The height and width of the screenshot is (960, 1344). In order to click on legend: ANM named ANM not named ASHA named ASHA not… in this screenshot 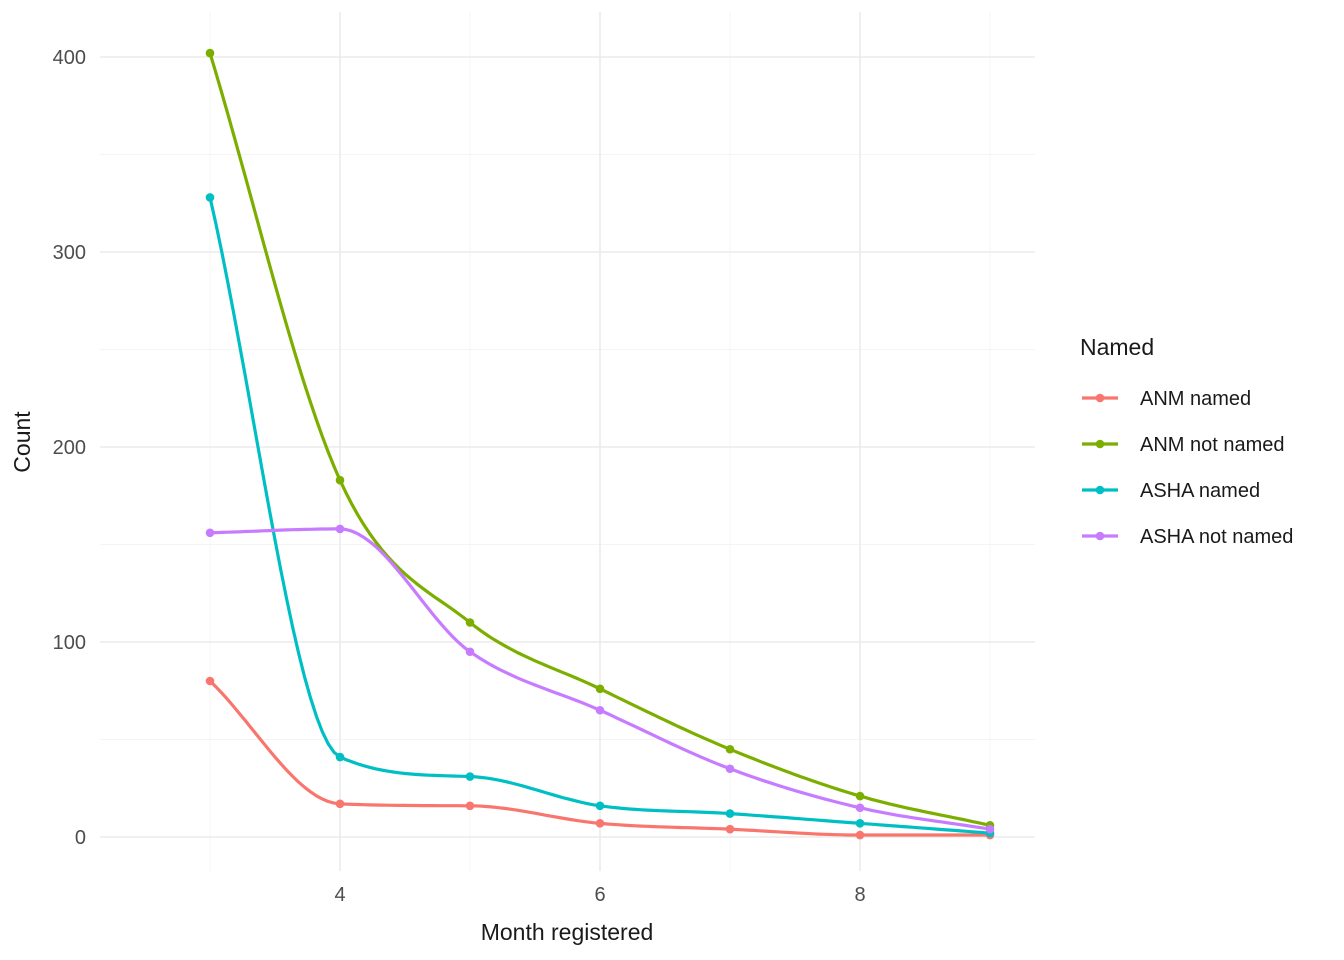, I will do `click(1187, 468)`.